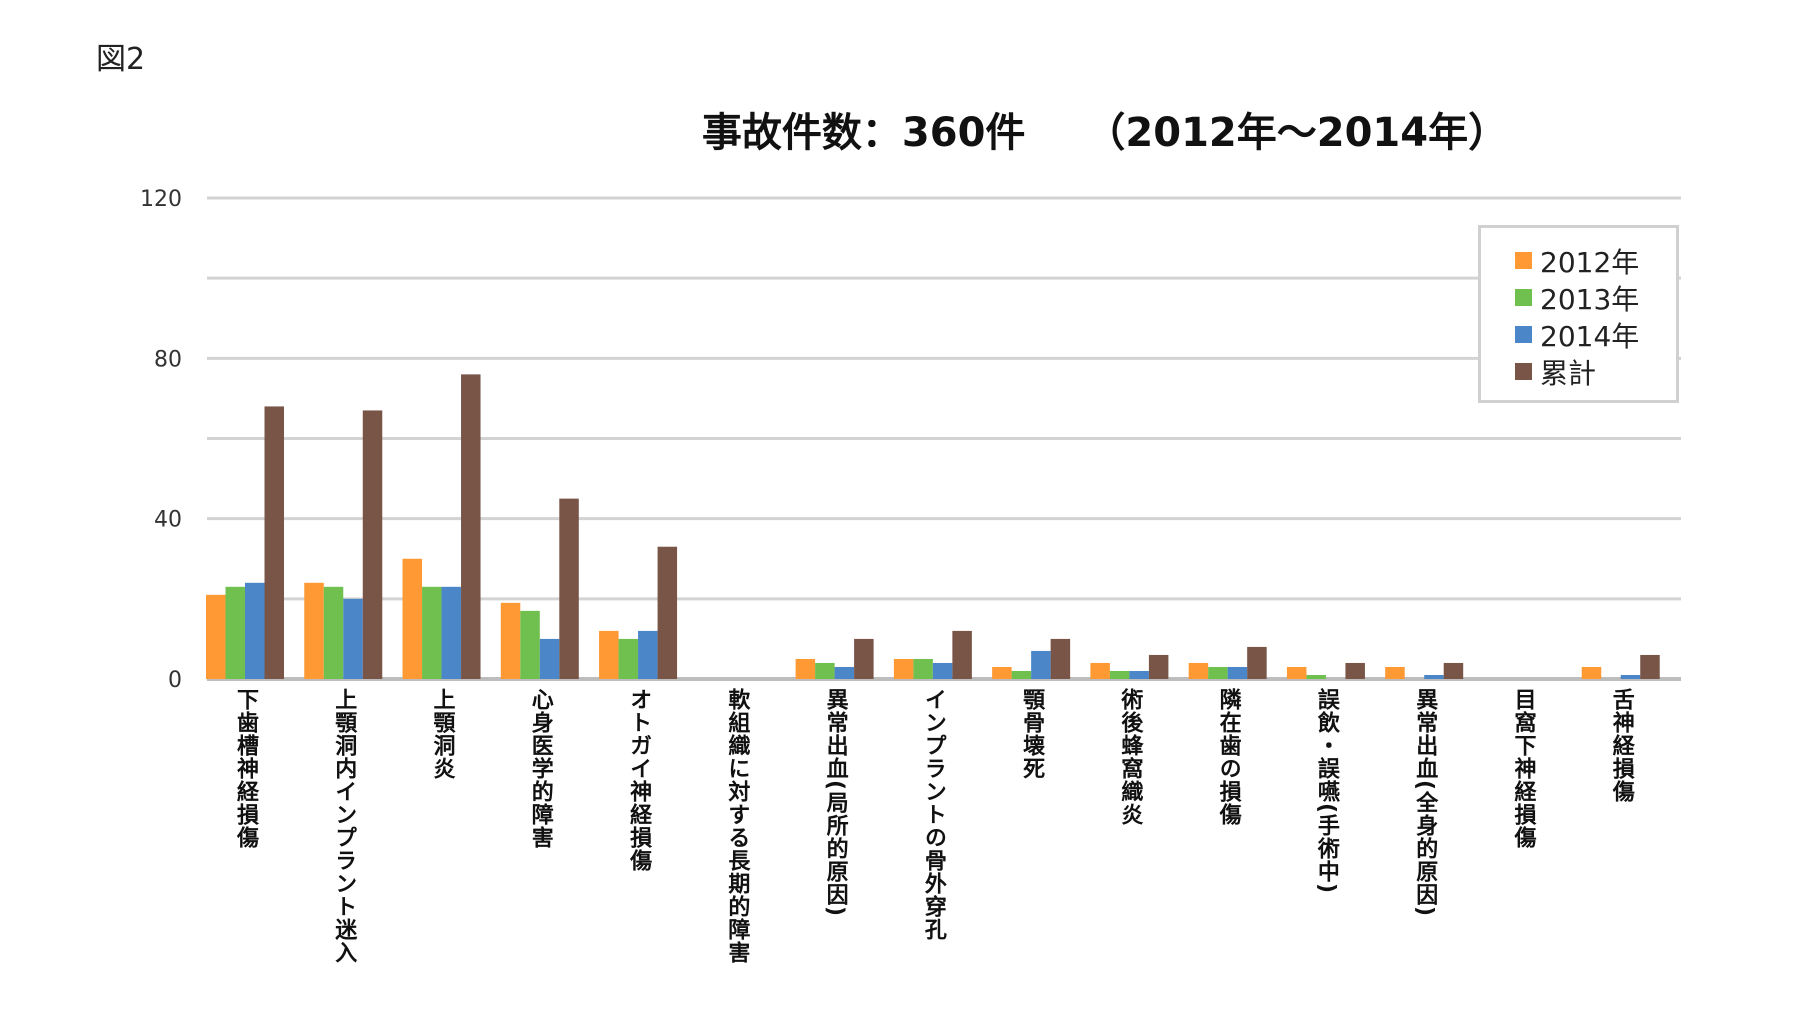 Image resolution: width=1800 pixels, height=1013 pixels. I want to click on x-tick-label: 誤飲・誤嚥(手術中), so click(1326, 791).